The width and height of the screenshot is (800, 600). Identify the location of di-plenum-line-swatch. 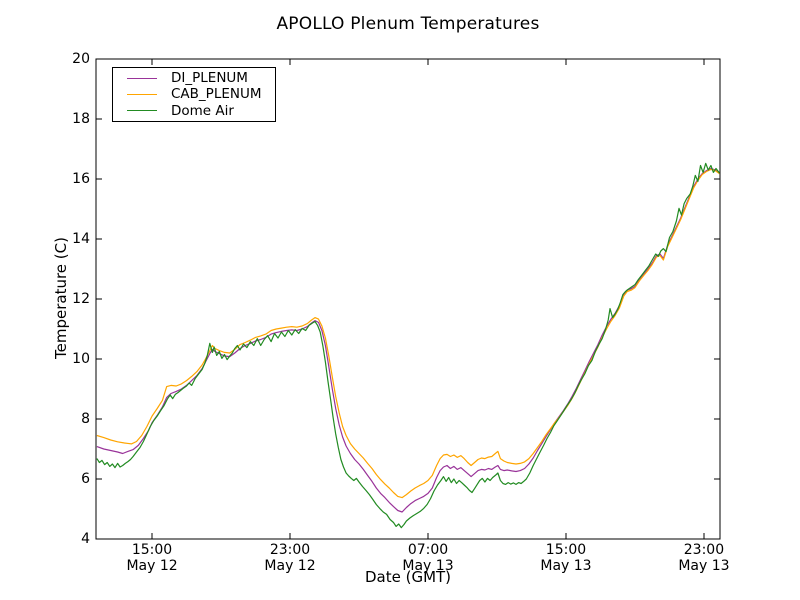
(142, 78).